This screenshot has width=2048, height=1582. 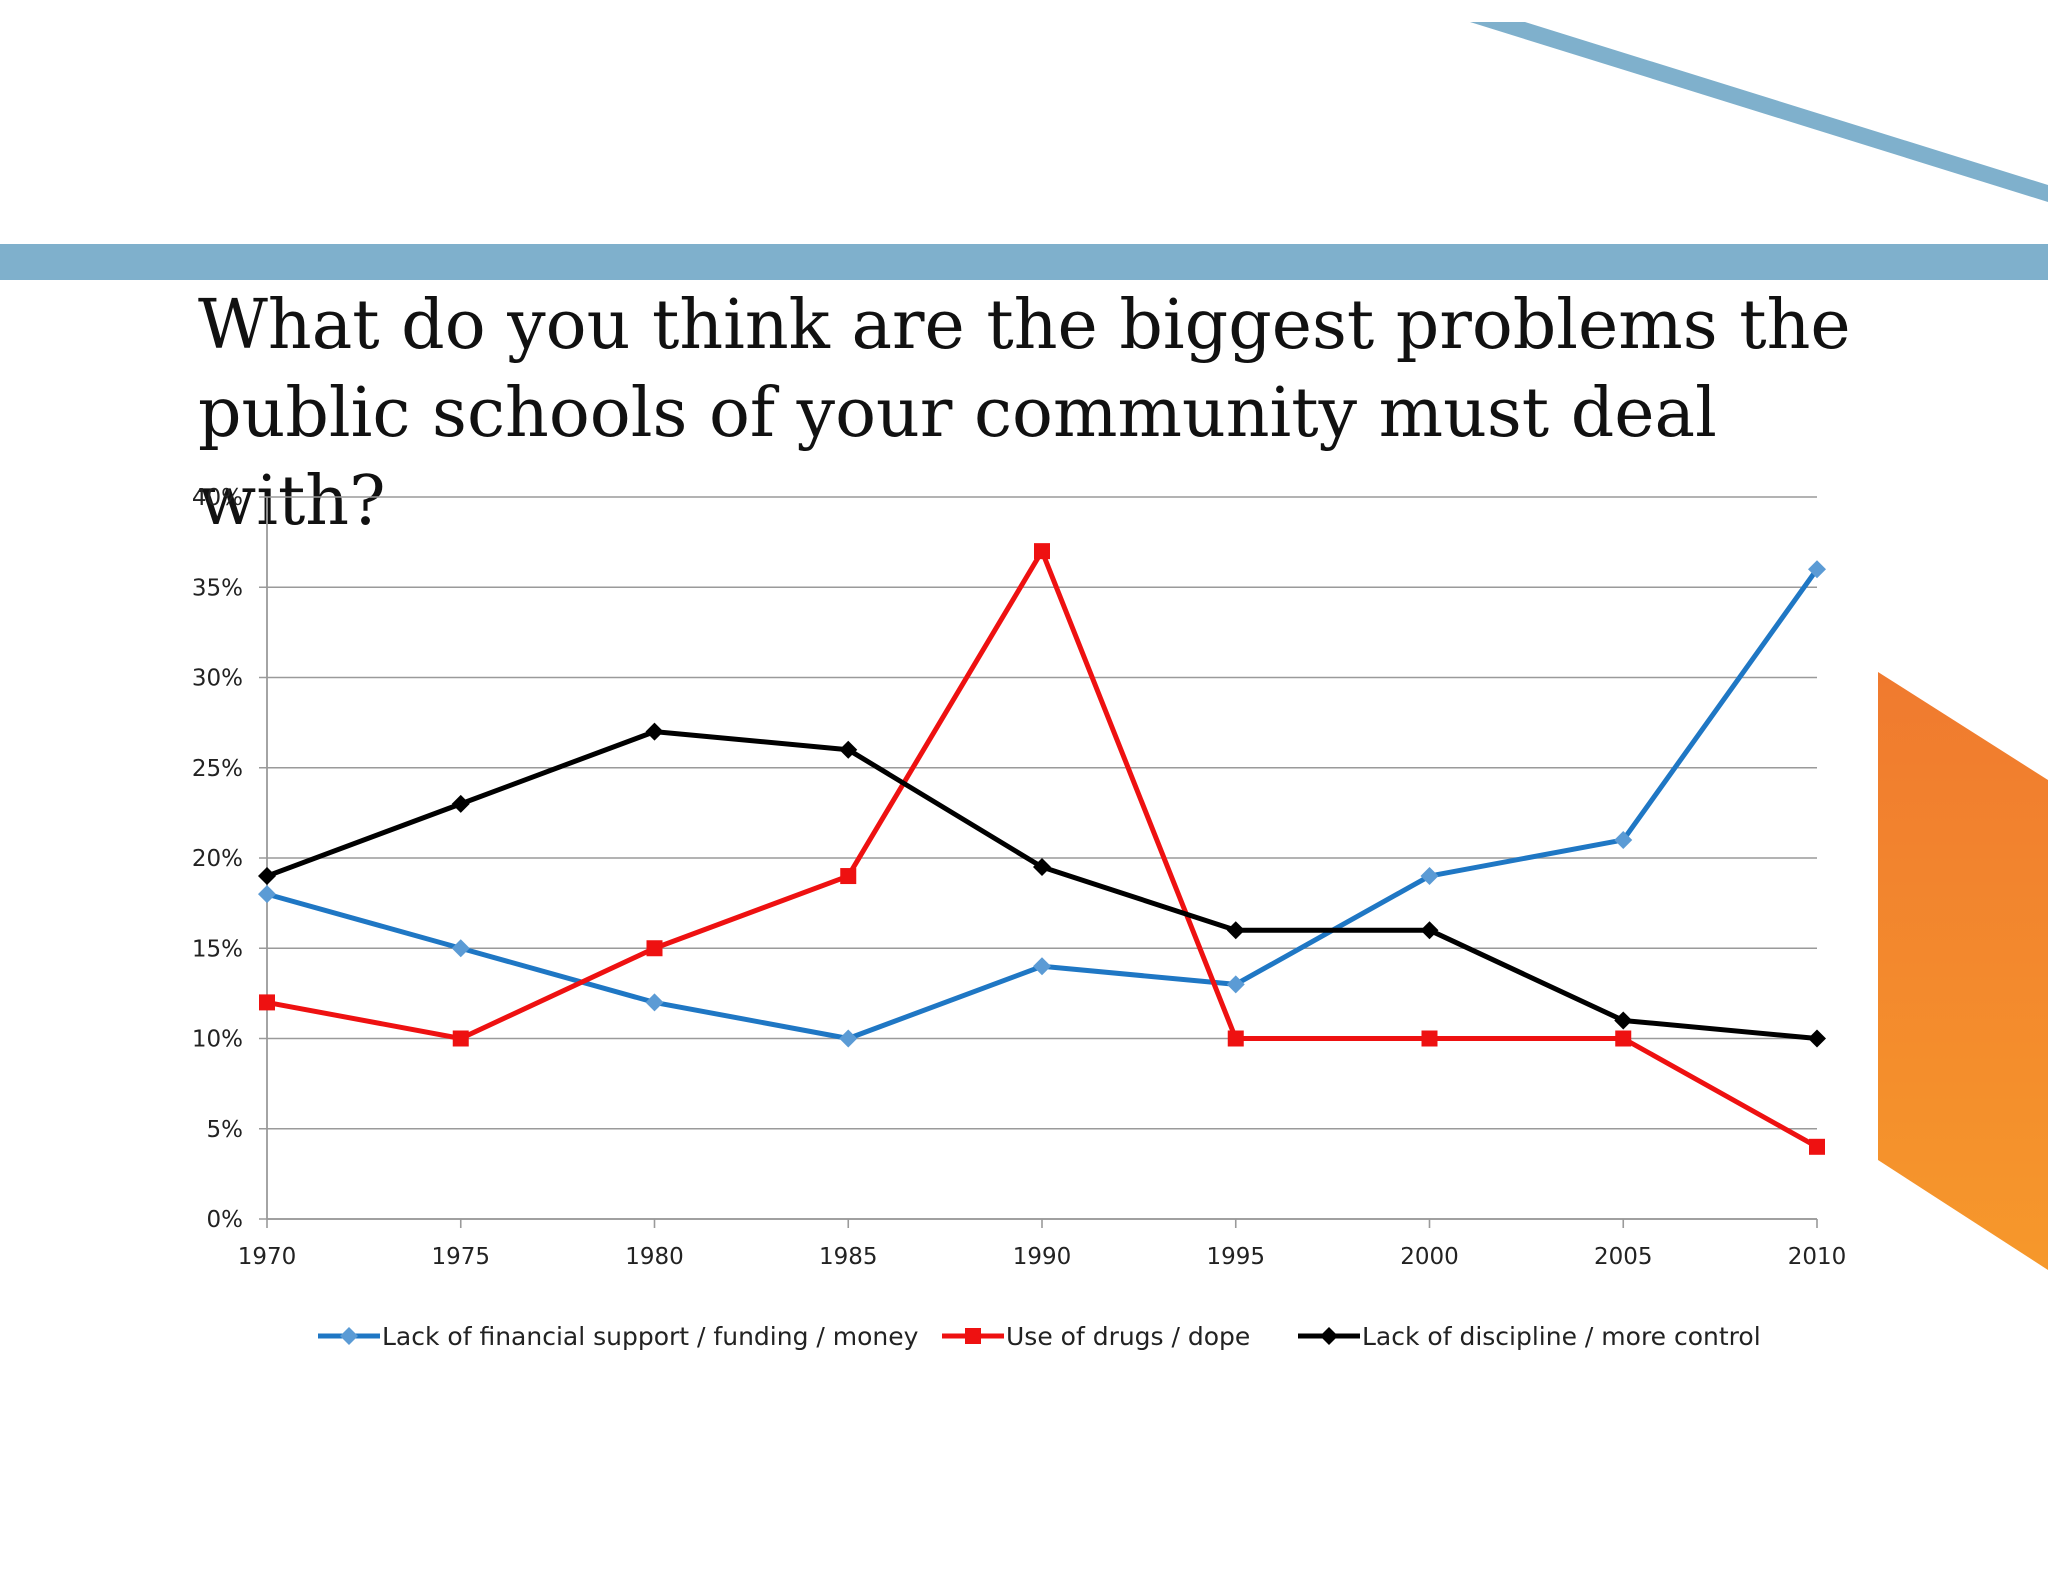 I want to click on series-3-line, so click(x=1042, y=885).